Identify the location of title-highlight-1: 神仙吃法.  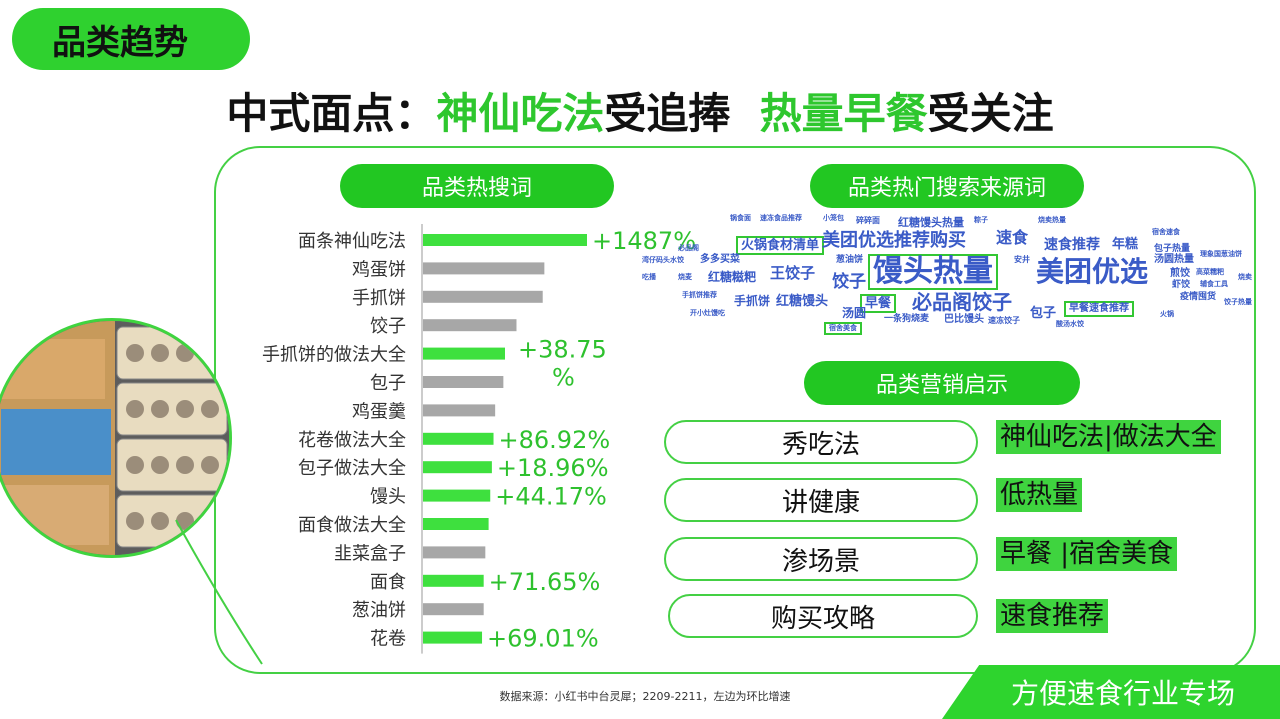
(520, 113).